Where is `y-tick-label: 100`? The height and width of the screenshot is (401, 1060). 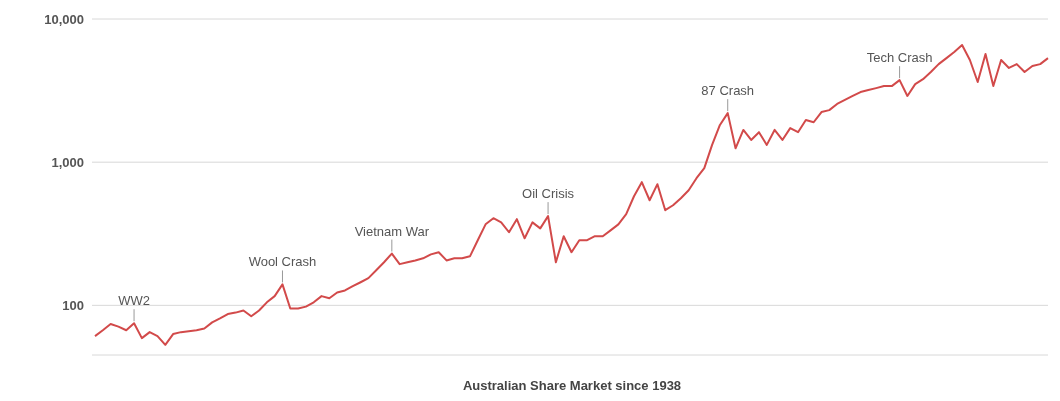 y-tick-label: 100 is located at coordinates (73, 305).